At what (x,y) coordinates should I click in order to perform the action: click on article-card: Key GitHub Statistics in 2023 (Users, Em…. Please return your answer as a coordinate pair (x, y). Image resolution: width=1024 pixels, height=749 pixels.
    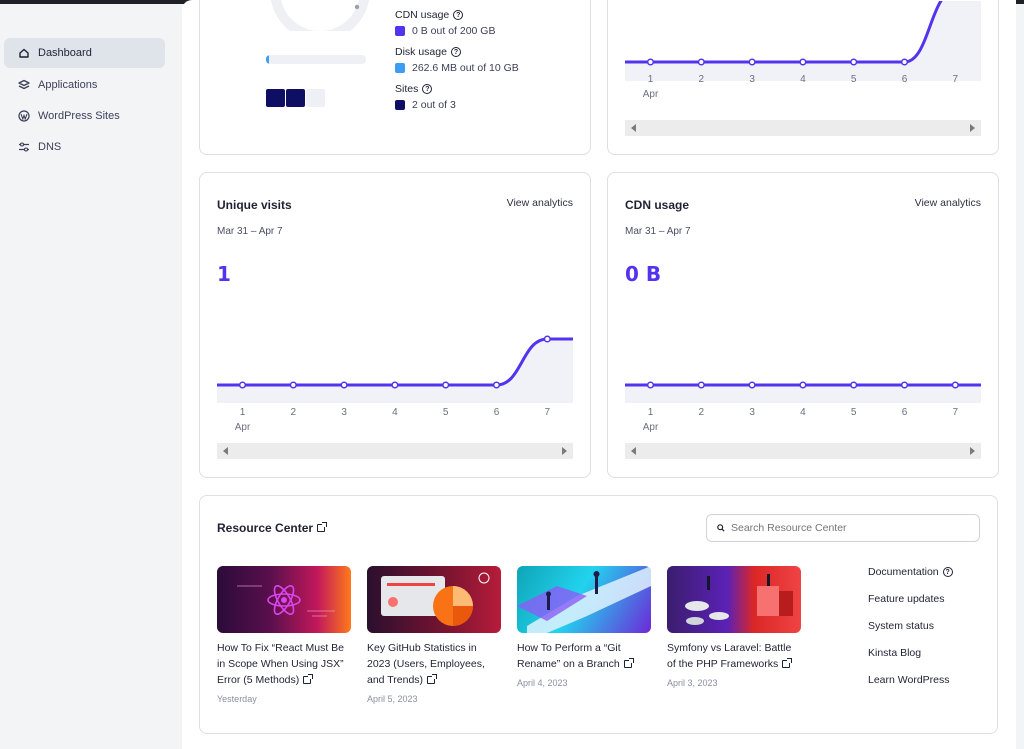
    Looking at the image, I should click on (434, 635).